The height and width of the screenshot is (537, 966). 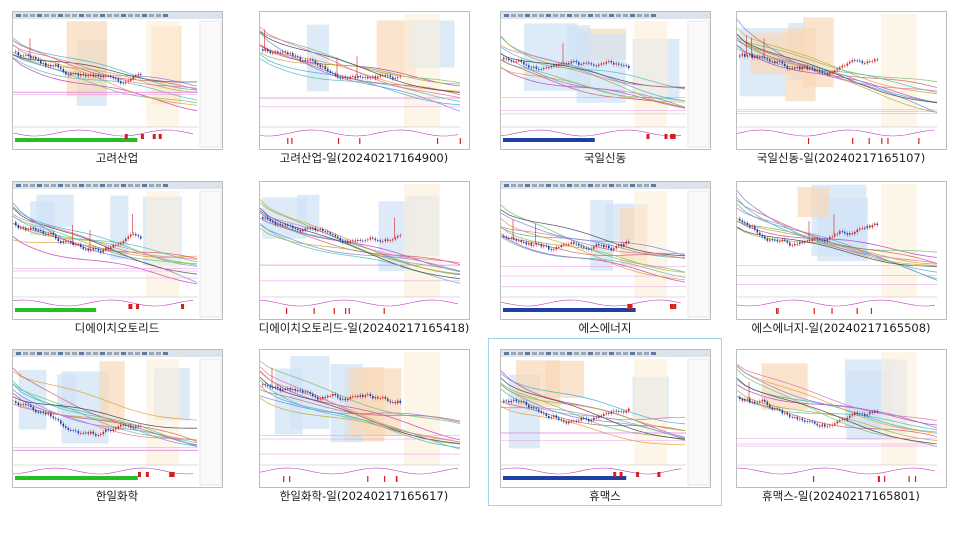 I want to click on thumbnail-item: 디에이치오토리드, so click(x=117, y=254).